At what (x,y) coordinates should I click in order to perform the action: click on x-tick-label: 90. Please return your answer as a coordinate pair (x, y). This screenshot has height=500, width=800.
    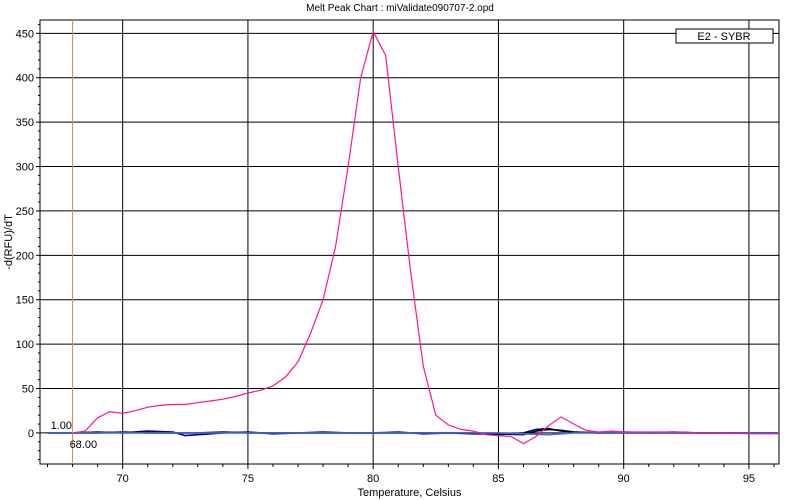
    Looking at the image, I should click on (624, 479).